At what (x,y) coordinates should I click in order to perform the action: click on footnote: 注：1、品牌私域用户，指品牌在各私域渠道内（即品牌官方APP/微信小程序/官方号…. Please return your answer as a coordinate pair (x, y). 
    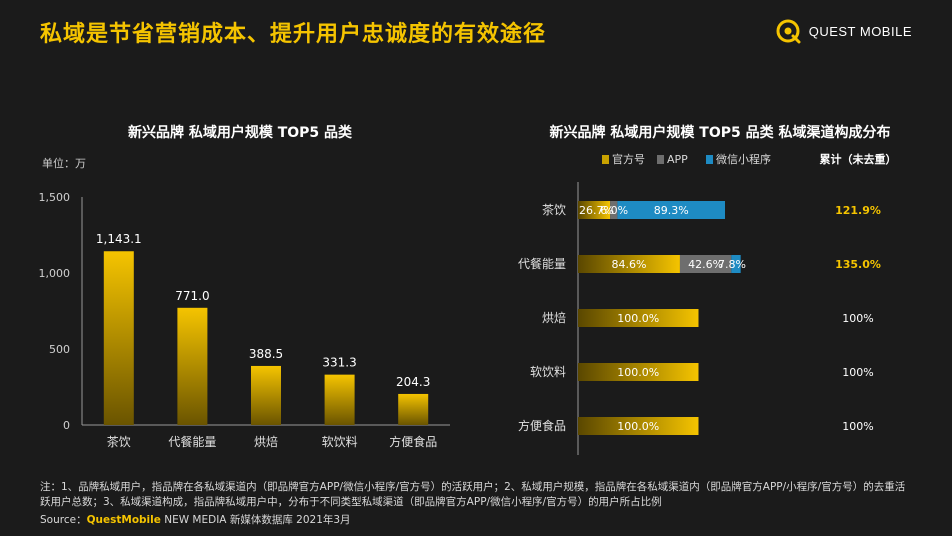
    Looking at the image, I should click on (473, 494).